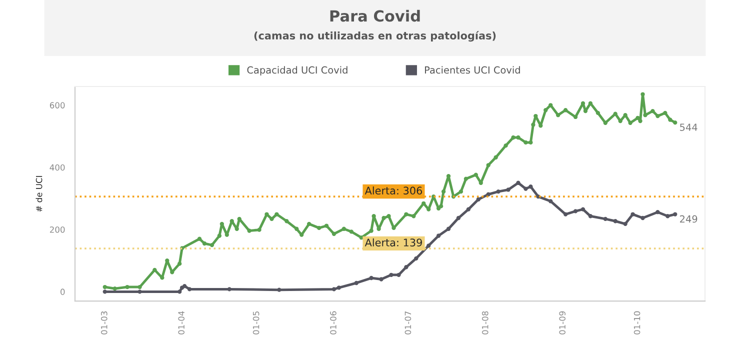 This screenshot has height=346, width=750. Describe the element at coordinates (297, 71) in the screenshot. I see `legend-label: Capacidad UCI Covid` at that location.